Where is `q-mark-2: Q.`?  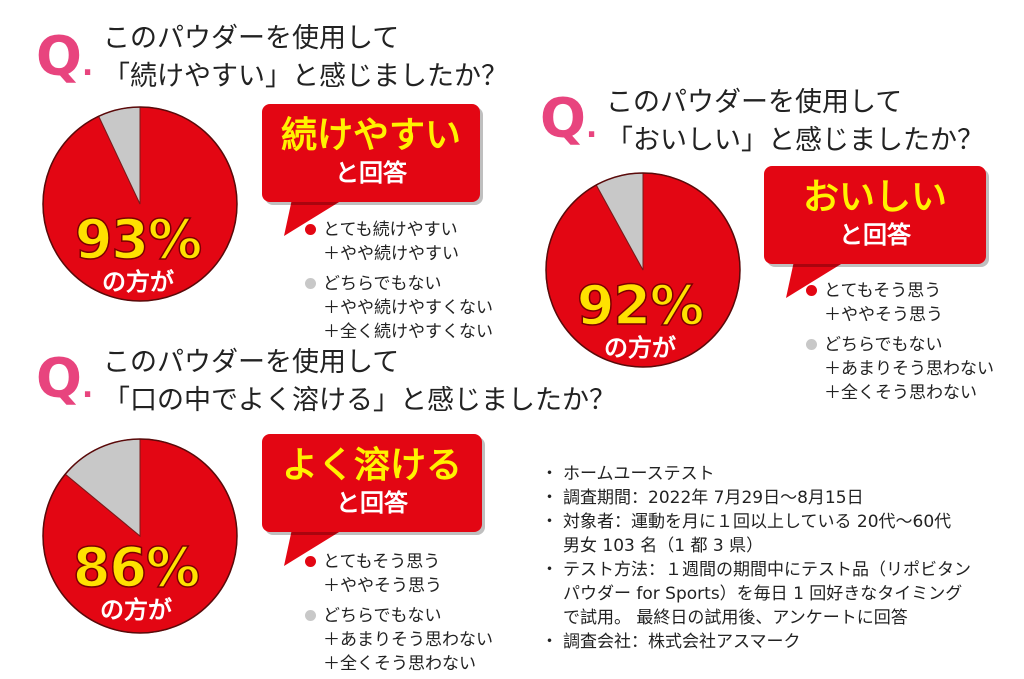
q-mark-2: Q. is located at coordinates (569, 118).